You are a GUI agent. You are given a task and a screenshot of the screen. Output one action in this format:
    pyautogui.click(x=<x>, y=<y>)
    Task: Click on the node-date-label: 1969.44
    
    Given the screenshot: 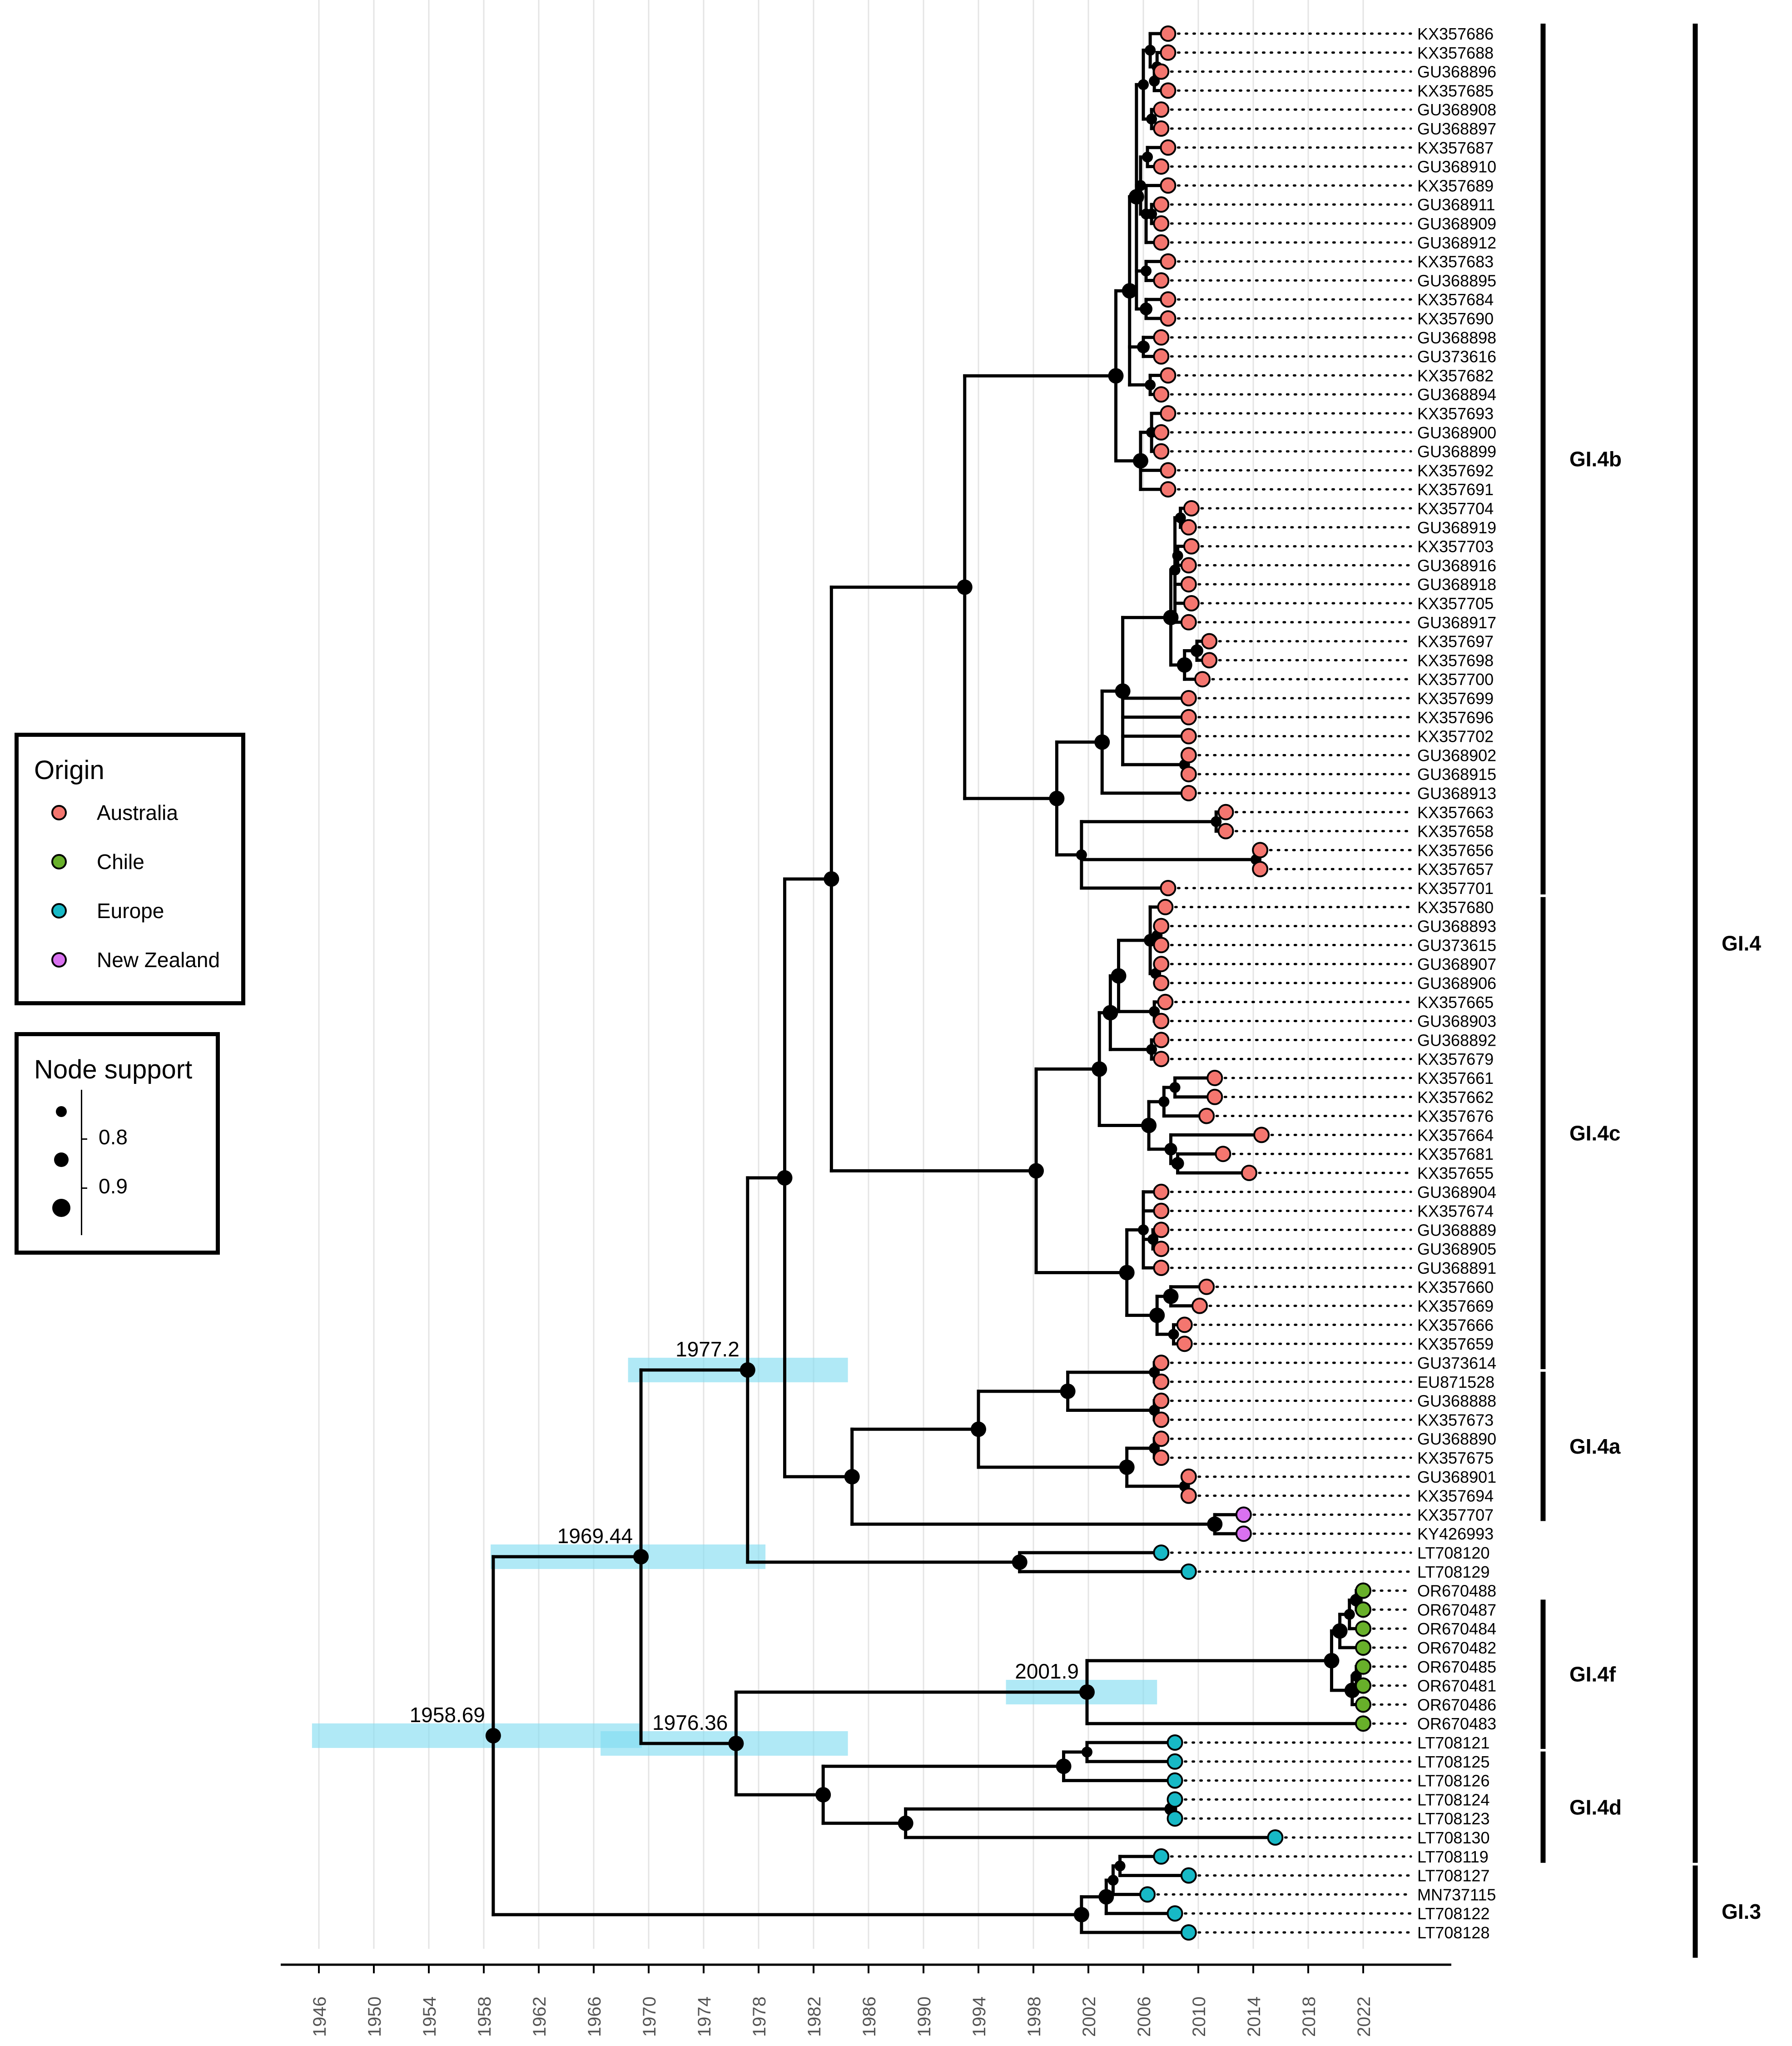 What is the action you would take?
    pyautogui.click(x=595, y=1536)
    